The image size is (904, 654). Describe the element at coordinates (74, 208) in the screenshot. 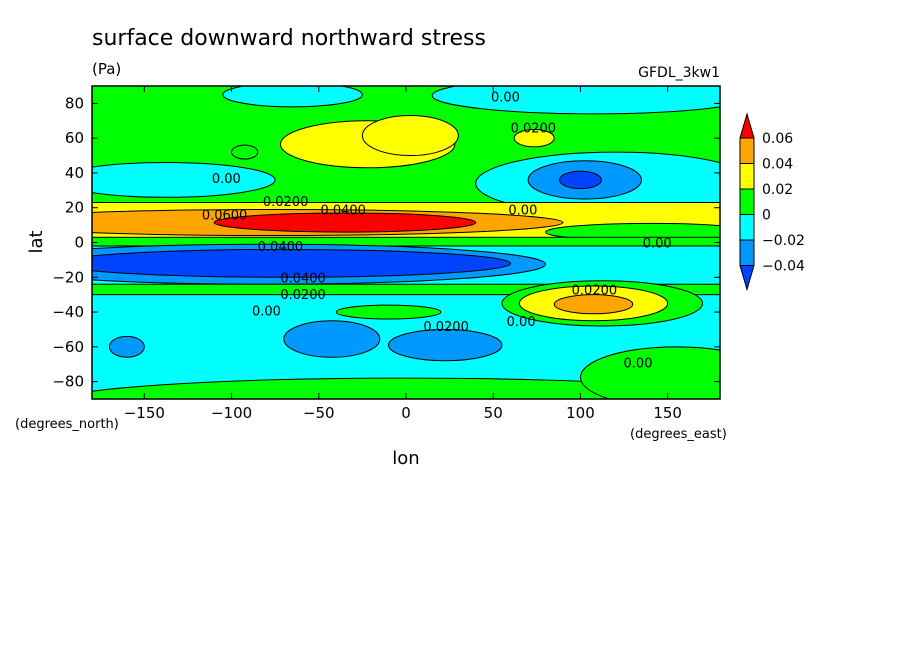

I see `y-tick-label: 20` at that location.